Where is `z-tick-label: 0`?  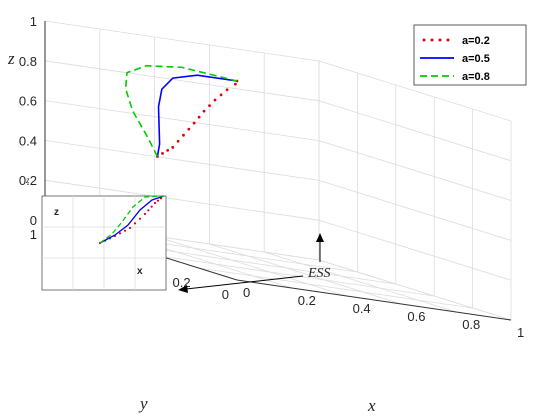 z-tick-label: 0 is located at coordinates (33, 220).